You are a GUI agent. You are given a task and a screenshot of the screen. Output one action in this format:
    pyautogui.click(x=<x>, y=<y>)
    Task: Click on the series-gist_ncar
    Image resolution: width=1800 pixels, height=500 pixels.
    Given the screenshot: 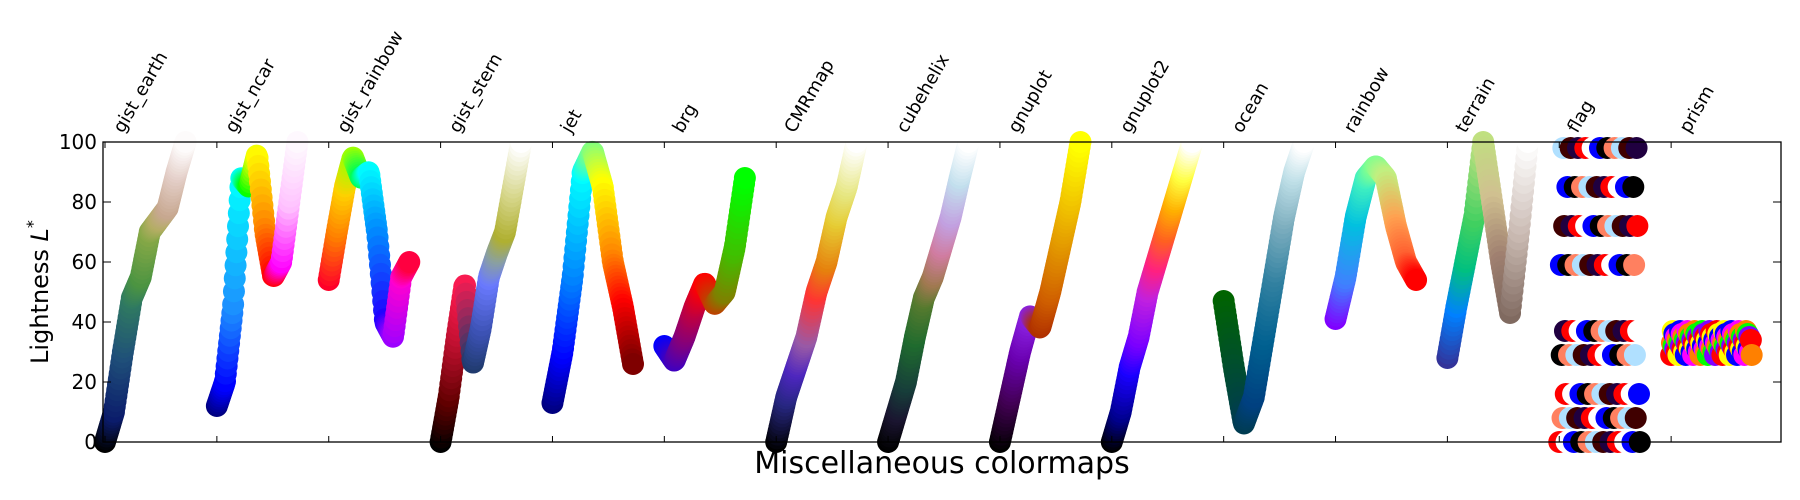 What is the action you would take?
    pyautogui.click(x=257, y=274)
    